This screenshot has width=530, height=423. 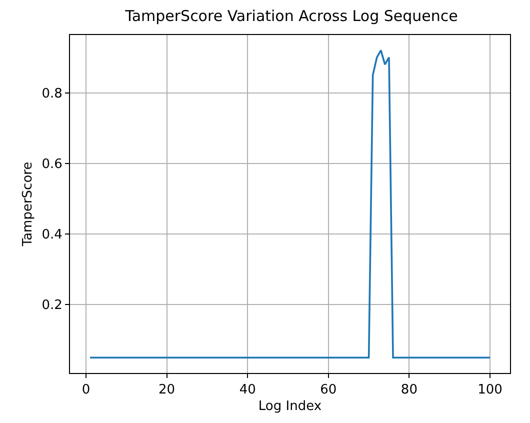 What do you see at coordinates (28, 205) in the screenshot?
I see `y-axis-title: TamperScore` at bounding box center [28, 205].